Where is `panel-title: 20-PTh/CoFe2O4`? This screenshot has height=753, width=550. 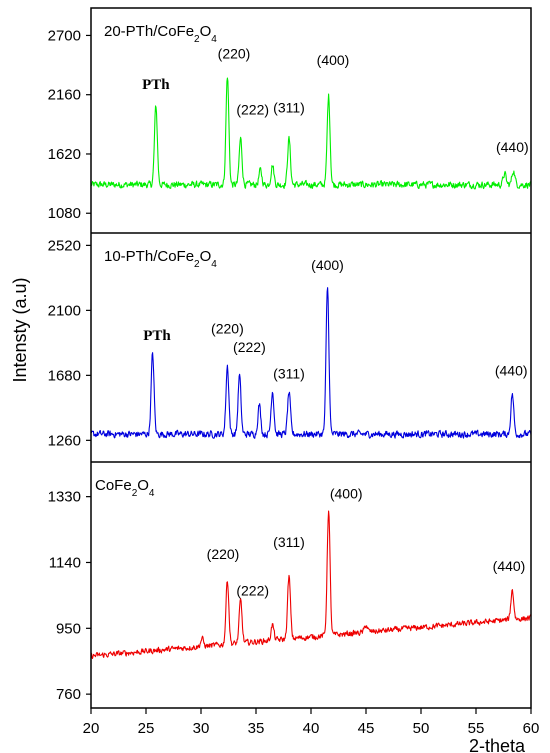 panel-title: 20-PTh/CoFe2O4 is located at coordinates (160, 34).